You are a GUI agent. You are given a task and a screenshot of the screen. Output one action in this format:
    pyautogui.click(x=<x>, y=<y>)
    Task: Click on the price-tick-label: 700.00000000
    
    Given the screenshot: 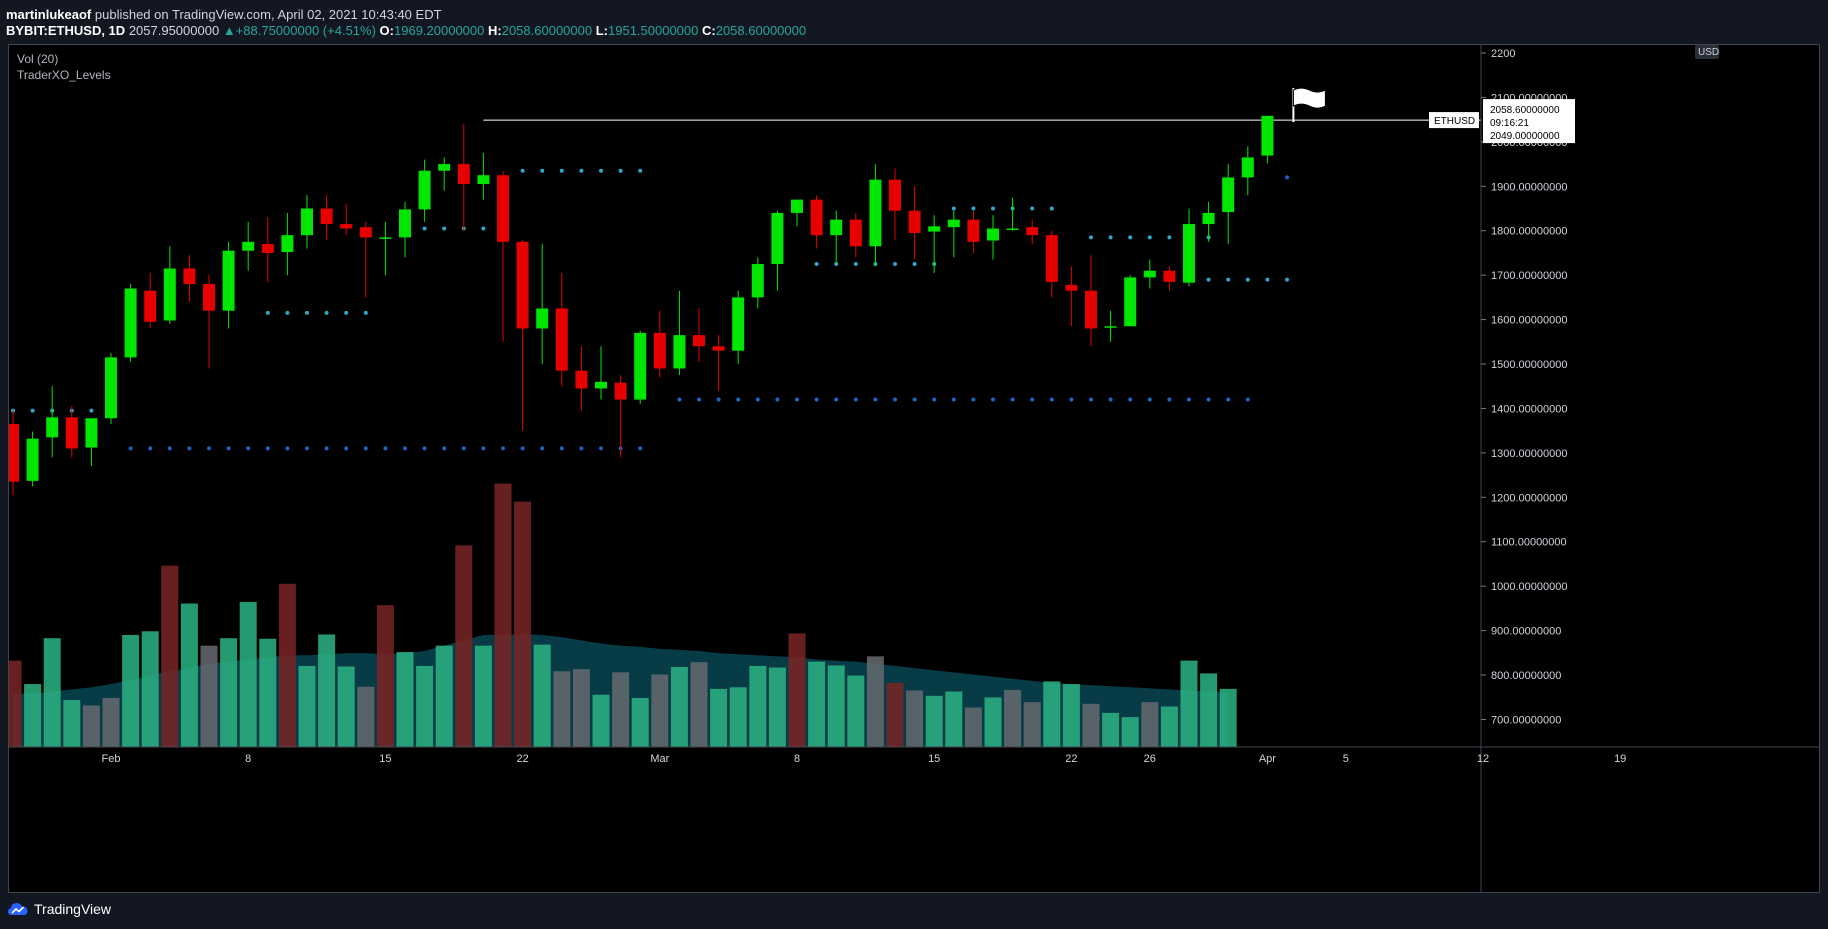 What is the action you would take?
    pyautogui.click(x=1526, y=720)
    